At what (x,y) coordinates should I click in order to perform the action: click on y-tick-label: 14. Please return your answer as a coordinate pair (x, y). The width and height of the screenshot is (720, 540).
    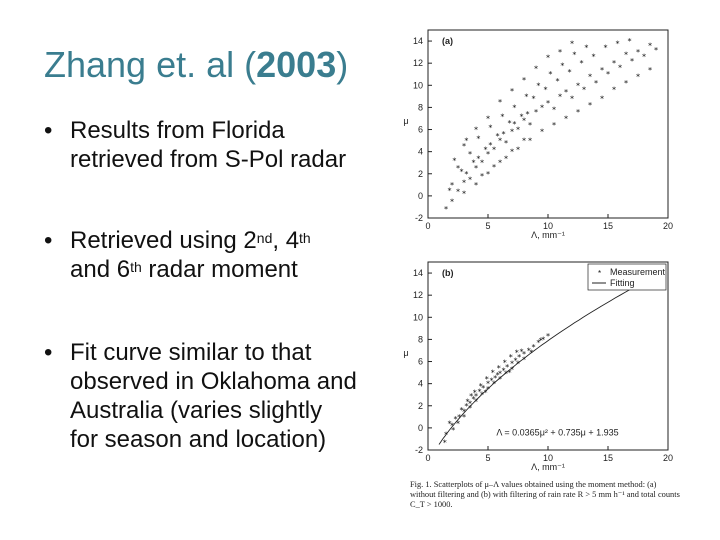
    Looking at the image, I should click on (418, 41).